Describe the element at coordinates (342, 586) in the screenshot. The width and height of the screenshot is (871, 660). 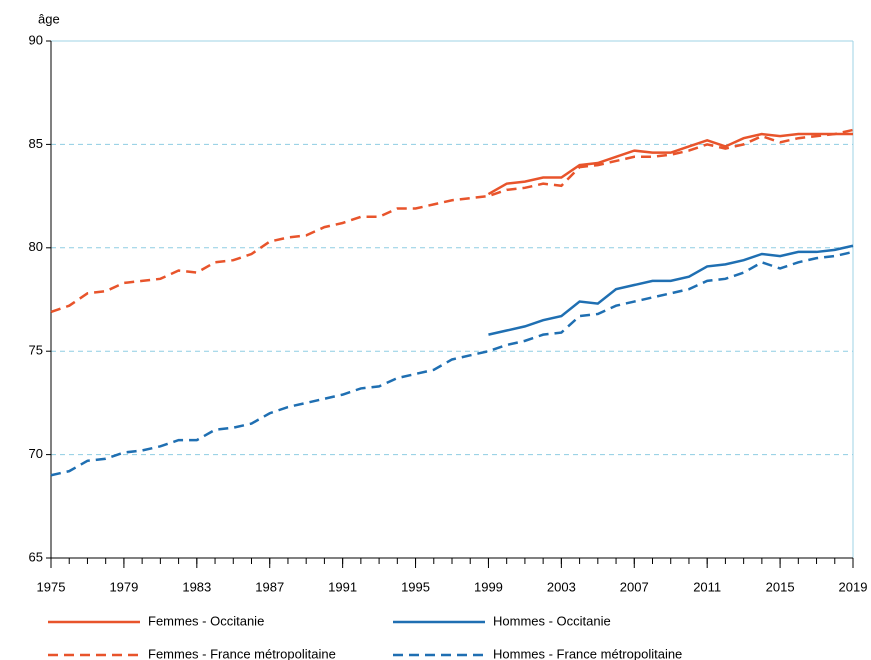
I see `x-tick-label: 1991` at that location.